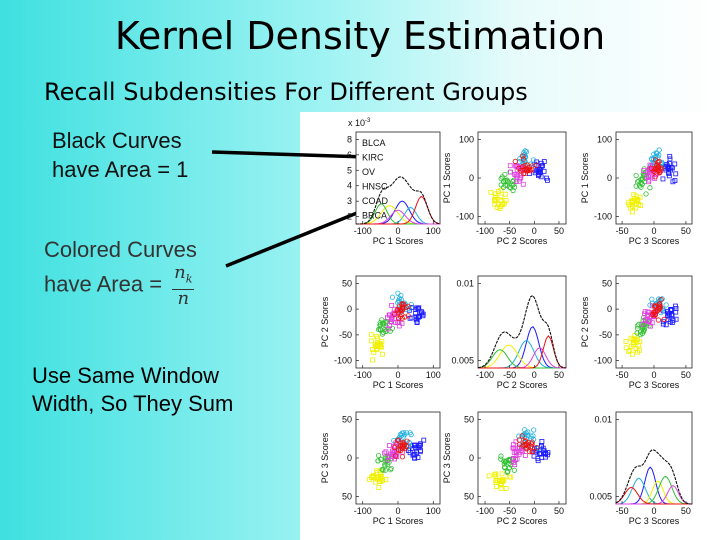 This screenshot has width=720, height=540. Describe the element at coordinates (686, 511) in the screenshot. I see `panel-r3c3-x-tick-label: 50` at that location.